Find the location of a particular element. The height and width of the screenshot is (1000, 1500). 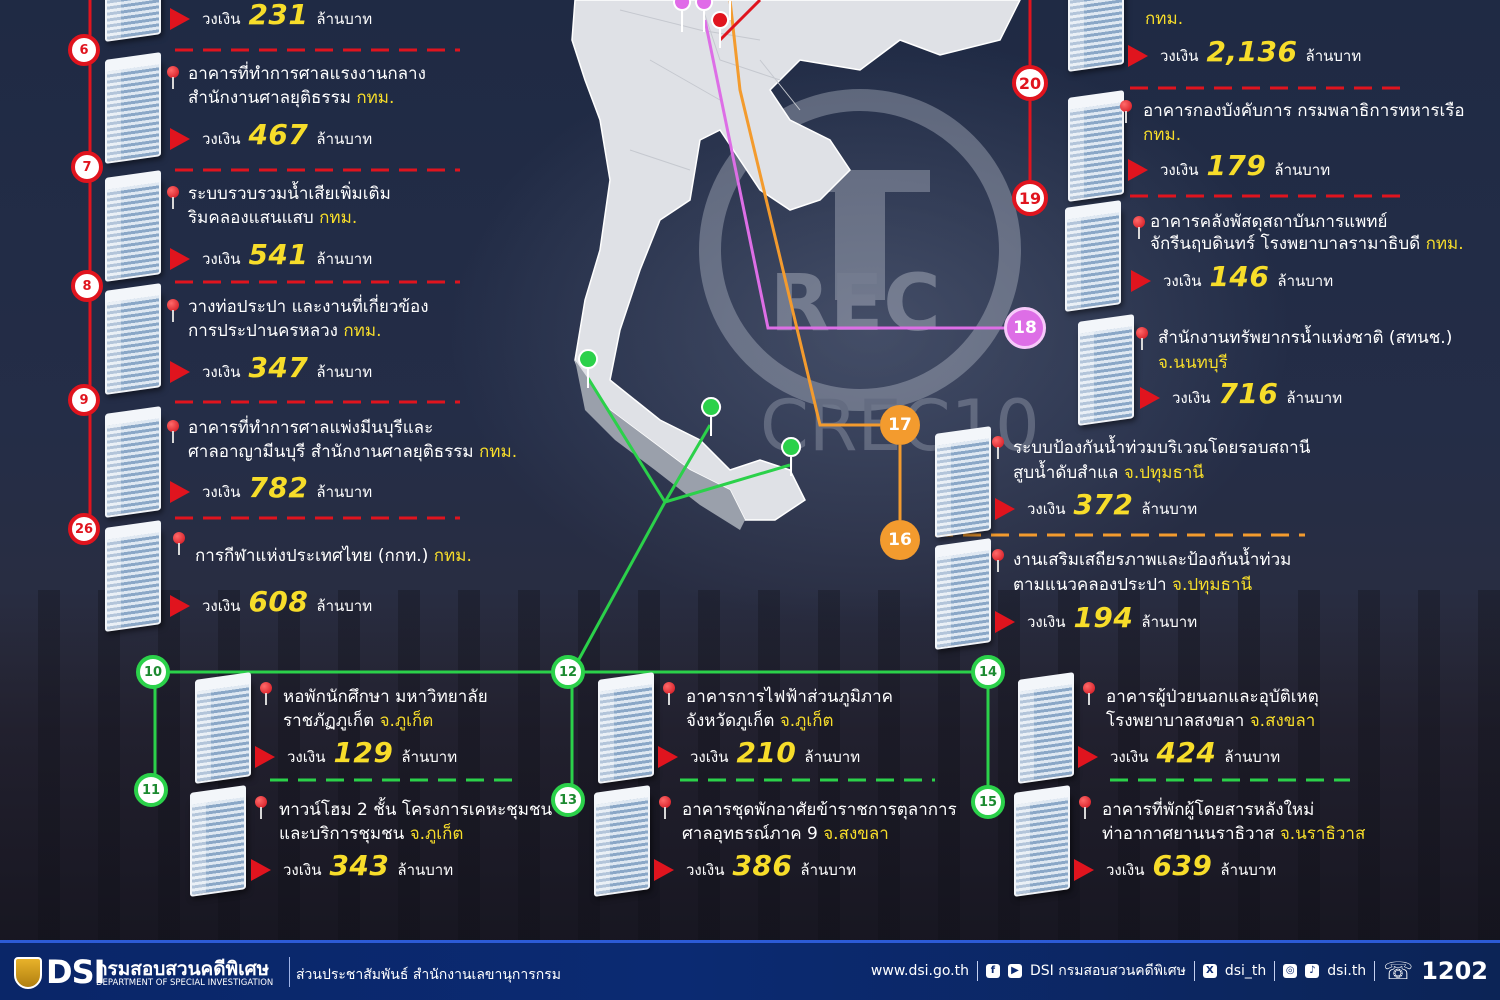

x-handle: dsi_th is located at coordinates (1245, 971).